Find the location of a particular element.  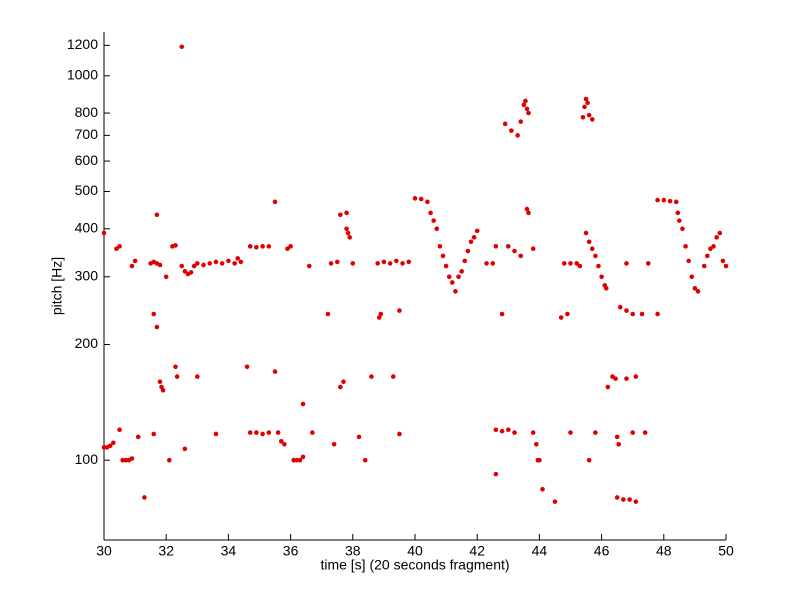

x-tick-label: 48 is located at coordinates (664, 551).